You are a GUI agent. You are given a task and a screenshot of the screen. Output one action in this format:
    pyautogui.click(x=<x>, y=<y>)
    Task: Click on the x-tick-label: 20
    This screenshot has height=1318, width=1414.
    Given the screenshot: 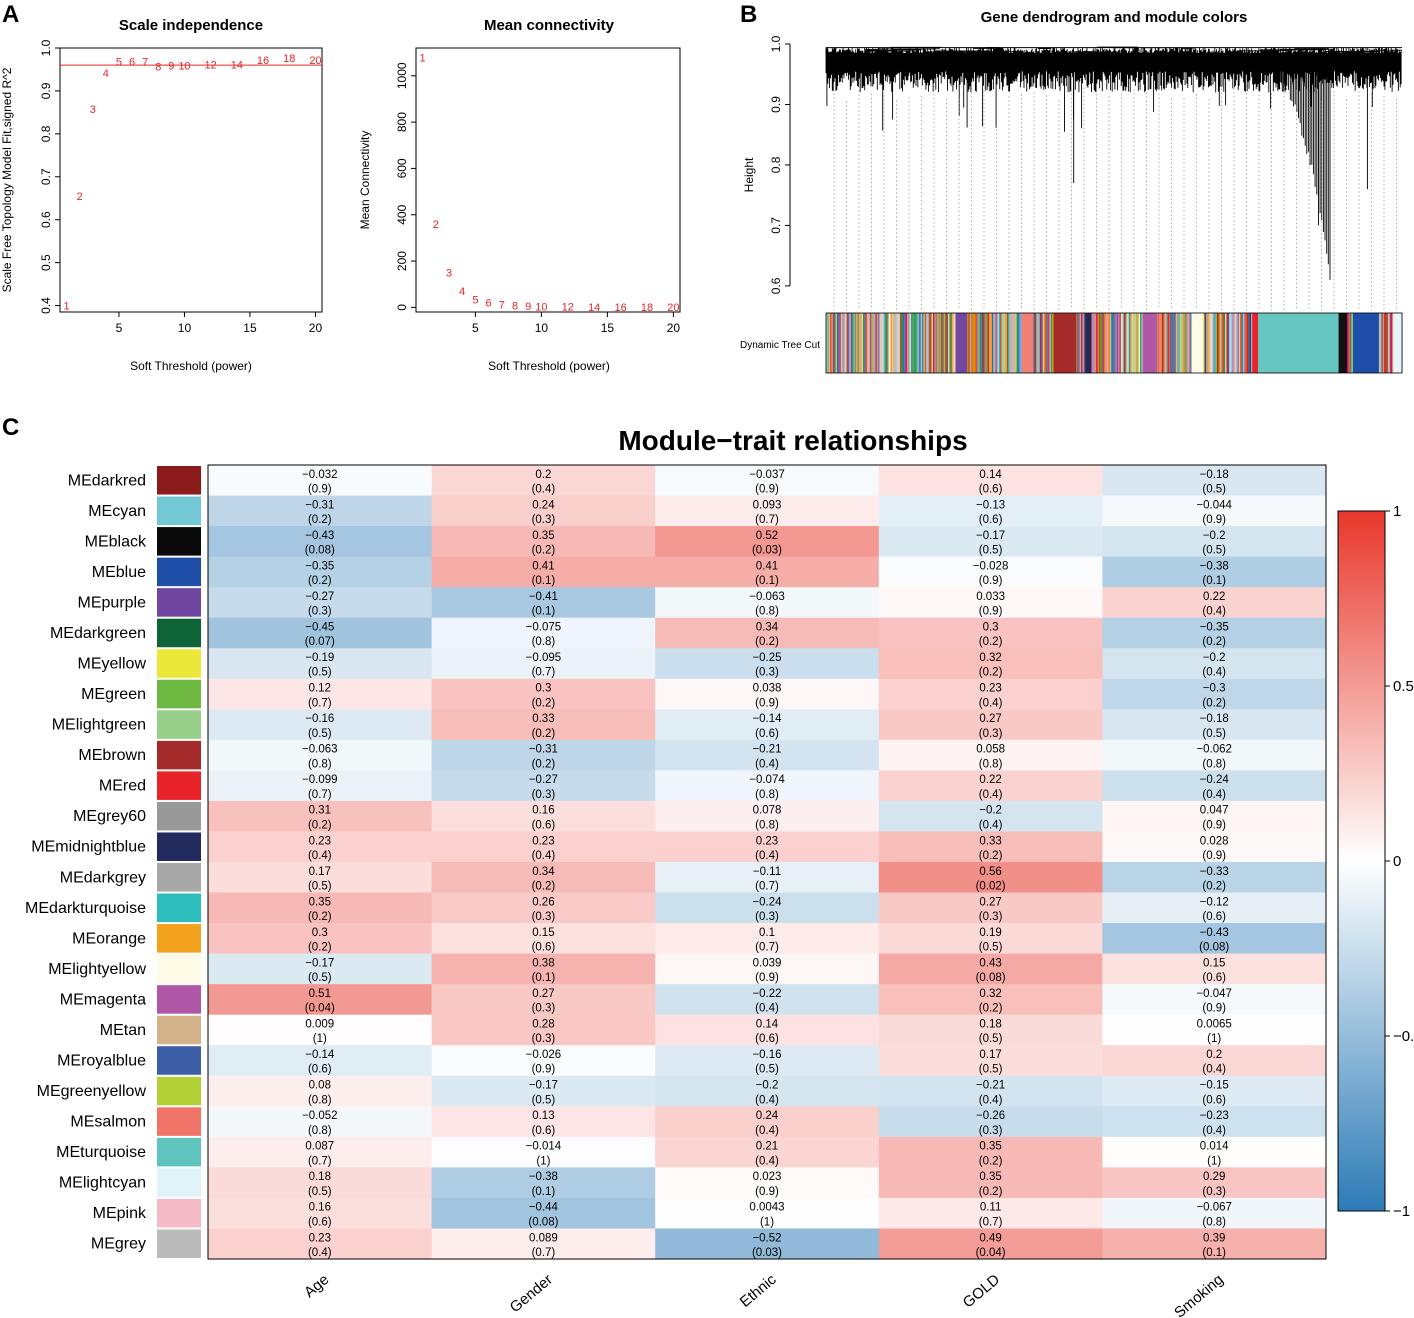 What is the action you would take?
    pyautogui.click(x=316, y=328)
    